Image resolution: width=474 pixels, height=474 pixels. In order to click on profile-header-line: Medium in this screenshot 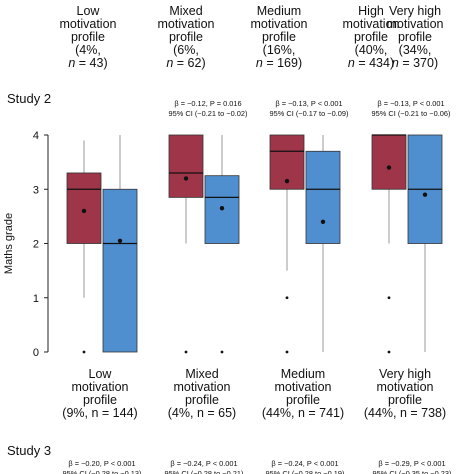, I will do `click(279, 11)`.